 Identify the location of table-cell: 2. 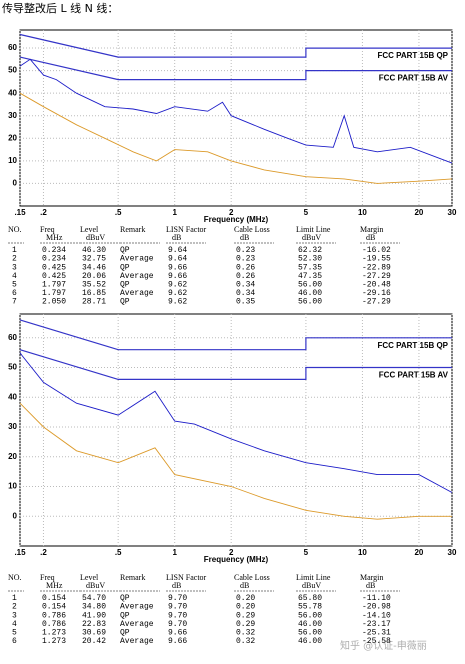
(14, 607).